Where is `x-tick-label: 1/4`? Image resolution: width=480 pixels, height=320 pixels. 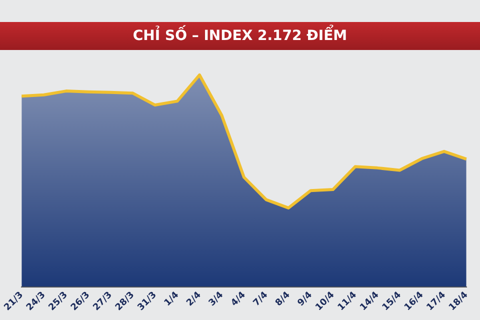 x-tick-label: 1/4 is located at coordinates (172, 299).